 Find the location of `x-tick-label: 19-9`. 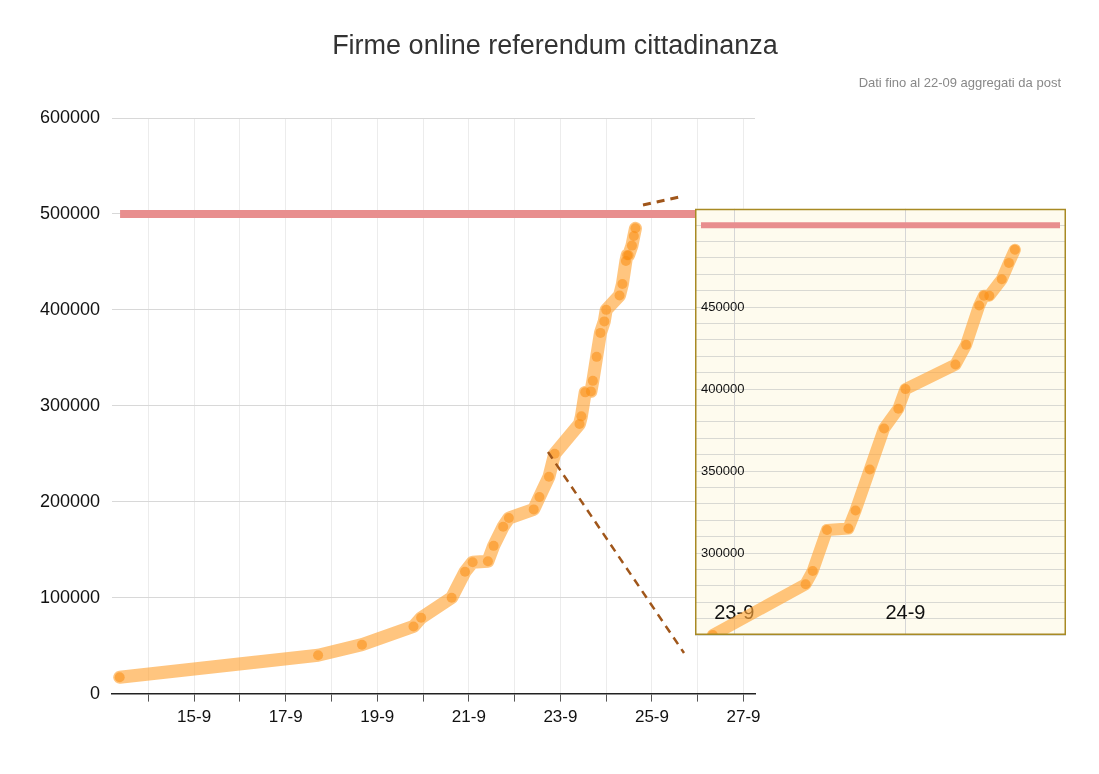

x-tick-label: 19-9 is located at coordinates (377, 717).